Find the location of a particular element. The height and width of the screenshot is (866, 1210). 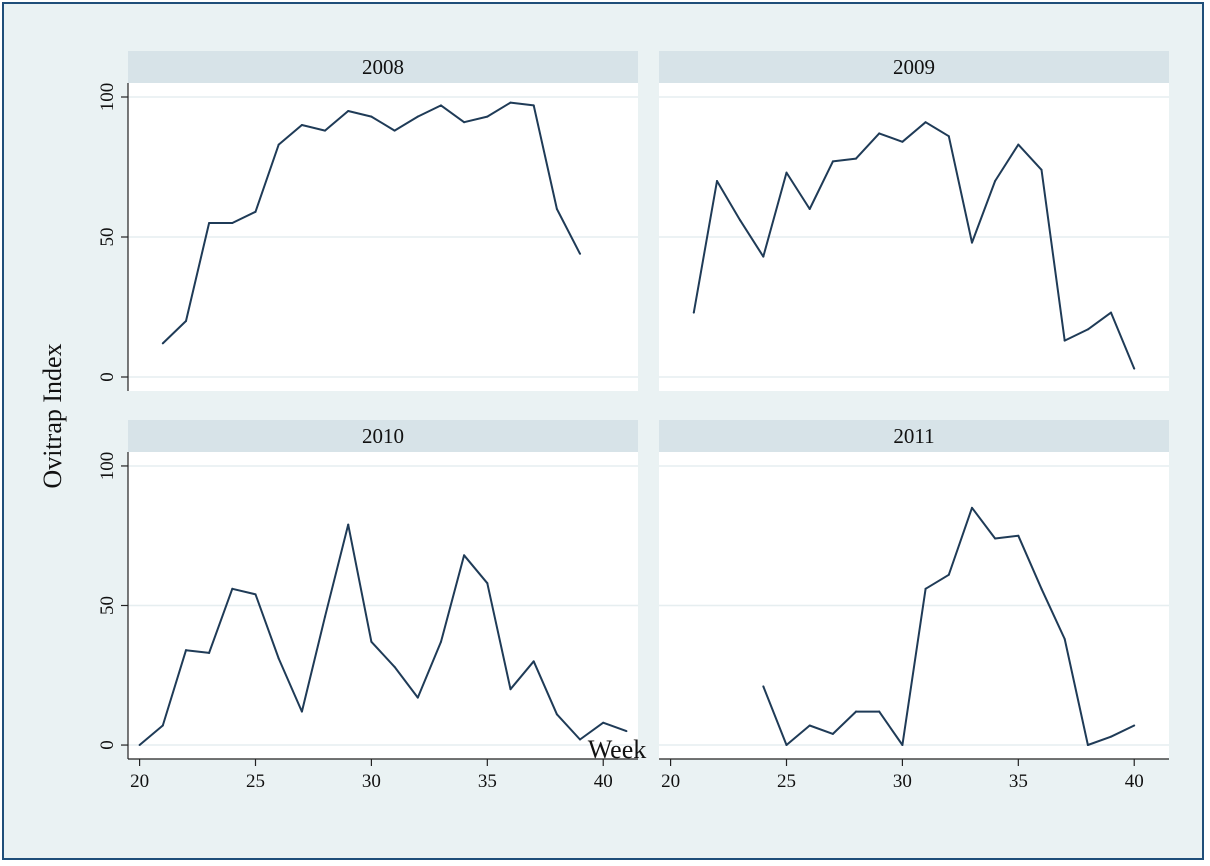

panel-title: 2011 is located at coordinates (913, 436).